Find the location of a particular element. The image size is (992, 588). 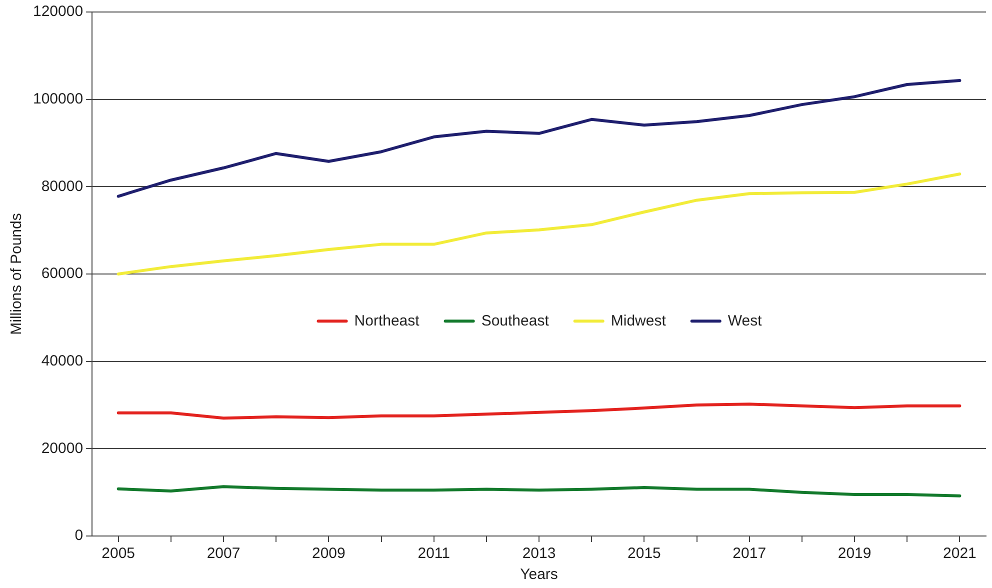

legend-label: Northeast is located at coordinates (387, 321).